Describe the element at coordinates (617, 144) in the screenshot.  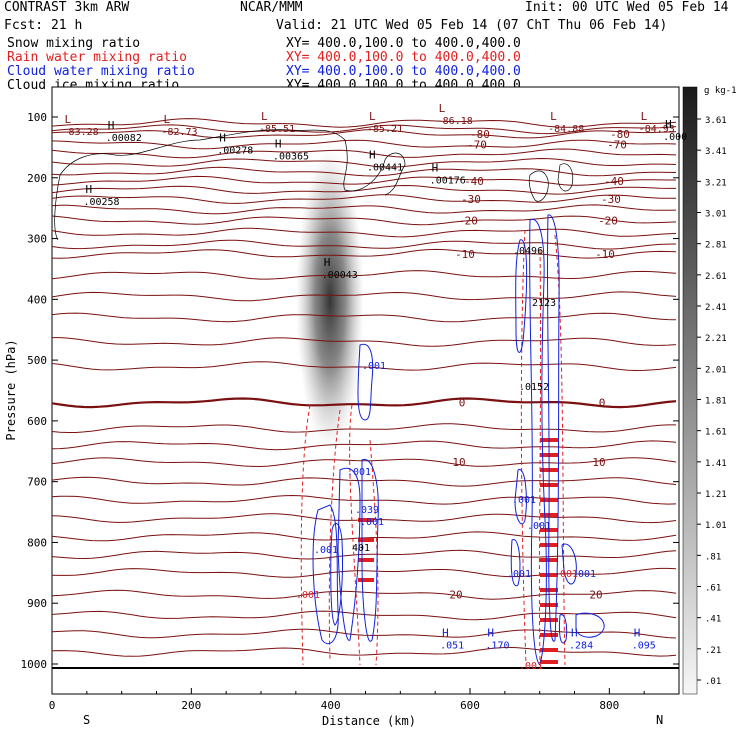
I see `temperature-contour-label: -70` at that location.